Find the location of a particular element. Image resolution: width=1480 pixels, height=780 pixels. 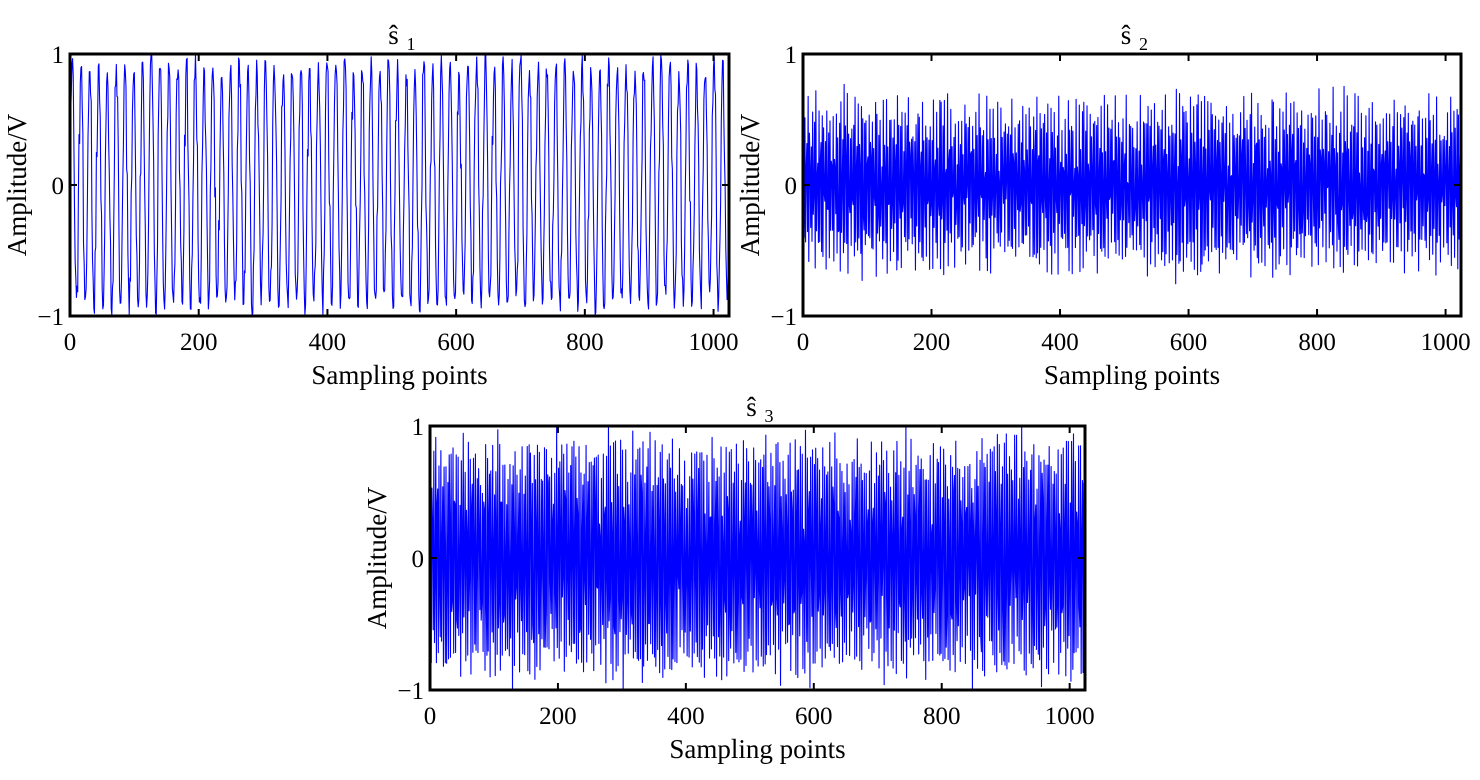

y-tick-label-s1-0: −1 is located at coordinates (50, 317).